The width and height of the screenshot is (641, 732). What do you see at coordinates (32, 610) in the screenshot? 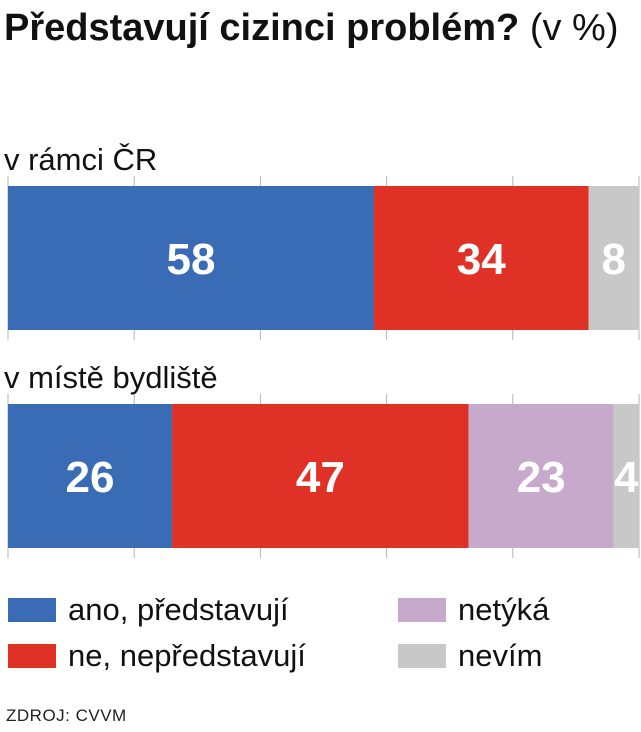
I see `legend-swatch-ano` at bounding box center [32, 610].